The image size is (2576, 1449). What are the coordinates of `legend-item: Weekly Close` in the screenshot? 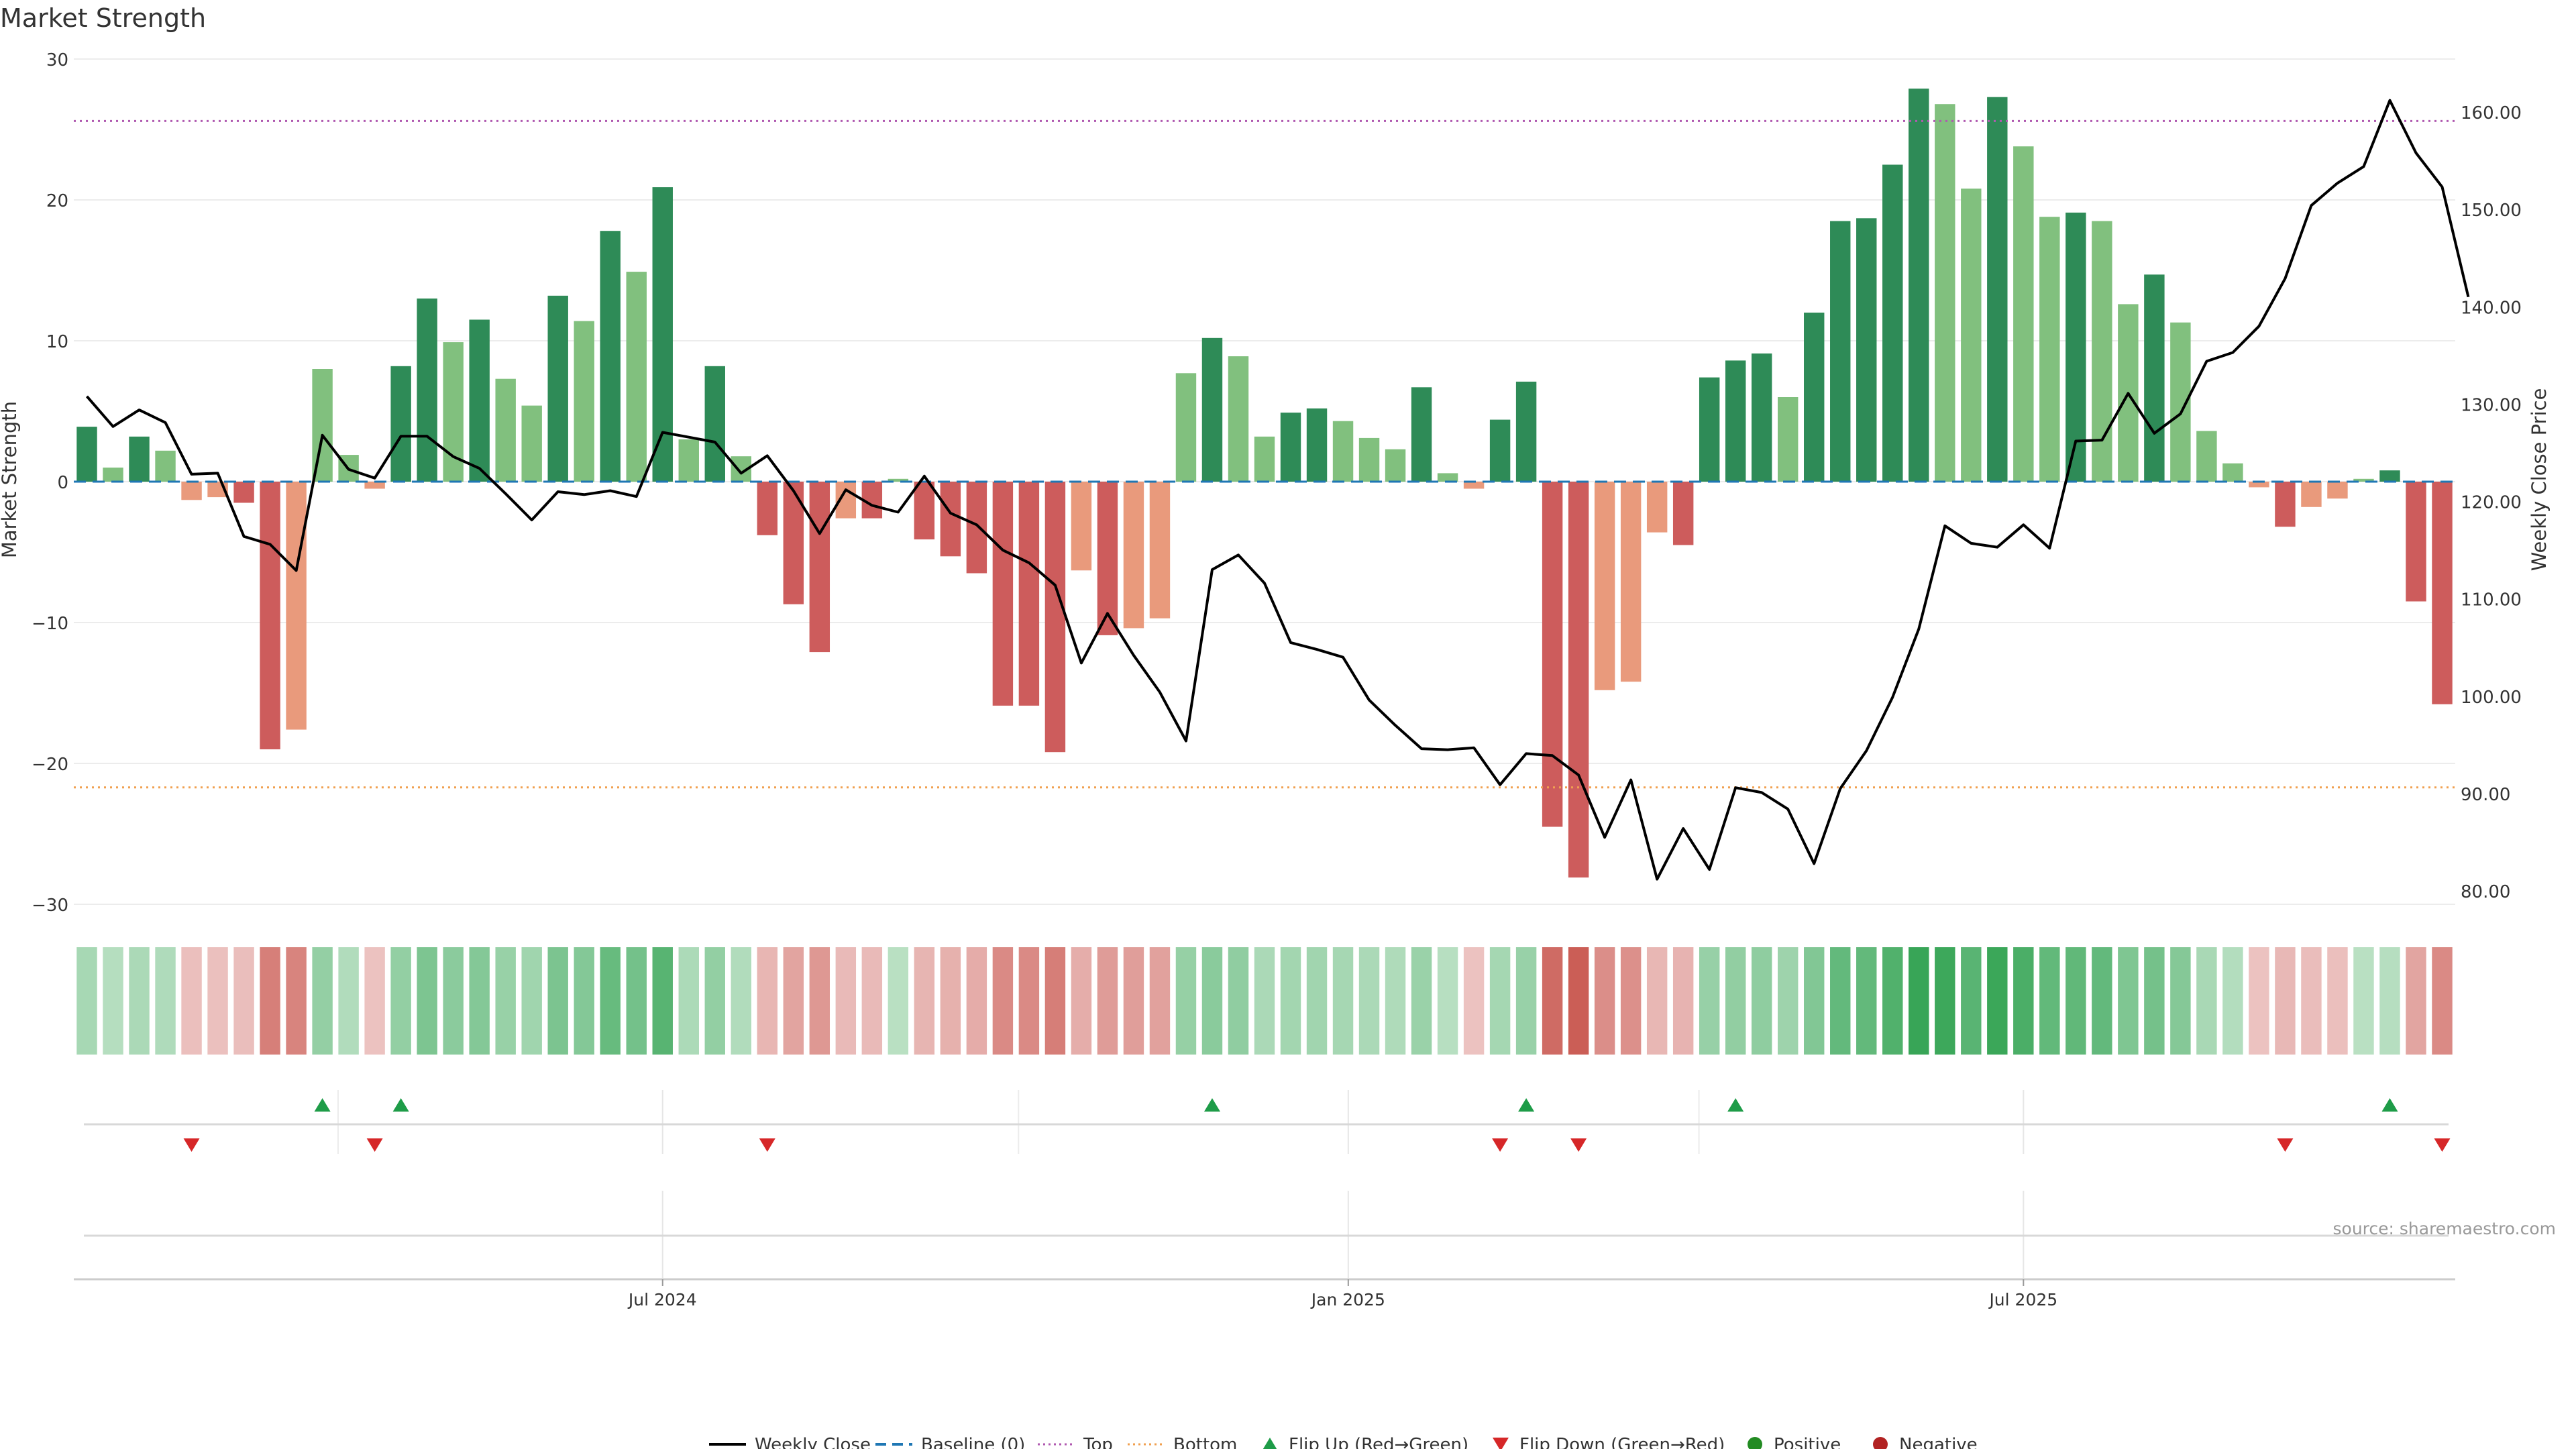 It's located at (790, 1442).